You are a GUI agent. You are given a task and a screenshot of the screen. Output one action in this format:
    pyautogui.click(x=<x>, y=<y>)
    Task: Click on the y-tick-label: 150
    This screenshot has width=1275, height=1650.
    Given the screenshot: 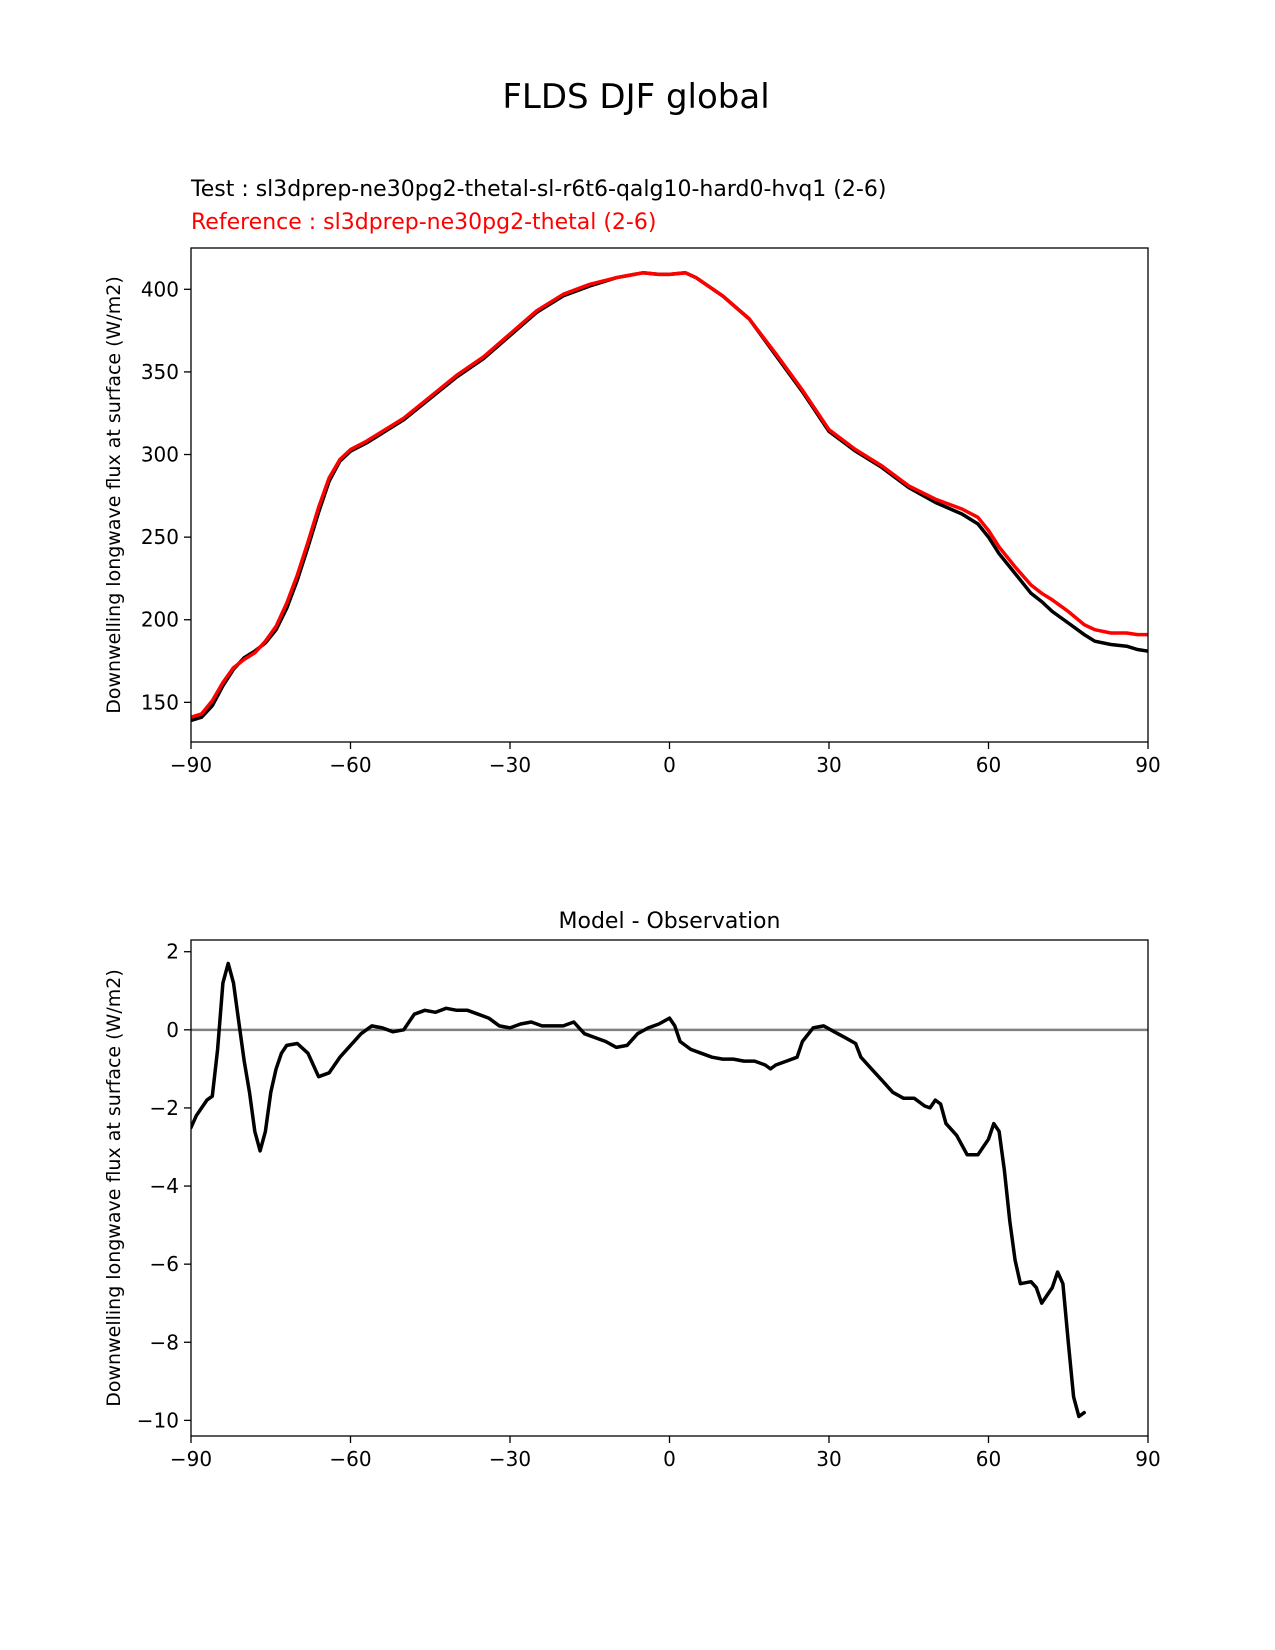 What is the action you would take?
    pyautogui.click(x=160, y=702)
    